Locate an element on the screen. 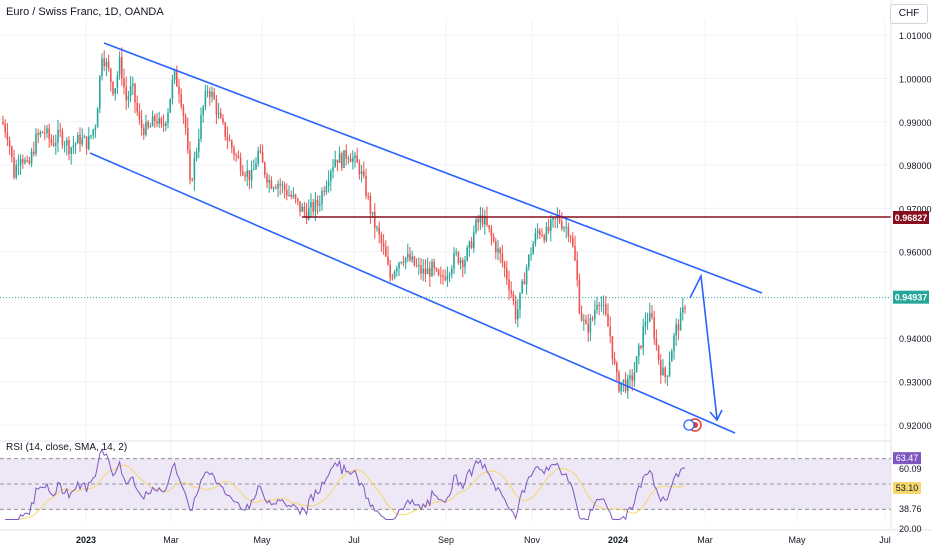 This screenshot has width=932, height=550. x-tick-label: Sep is located at coordinates (446, 540).